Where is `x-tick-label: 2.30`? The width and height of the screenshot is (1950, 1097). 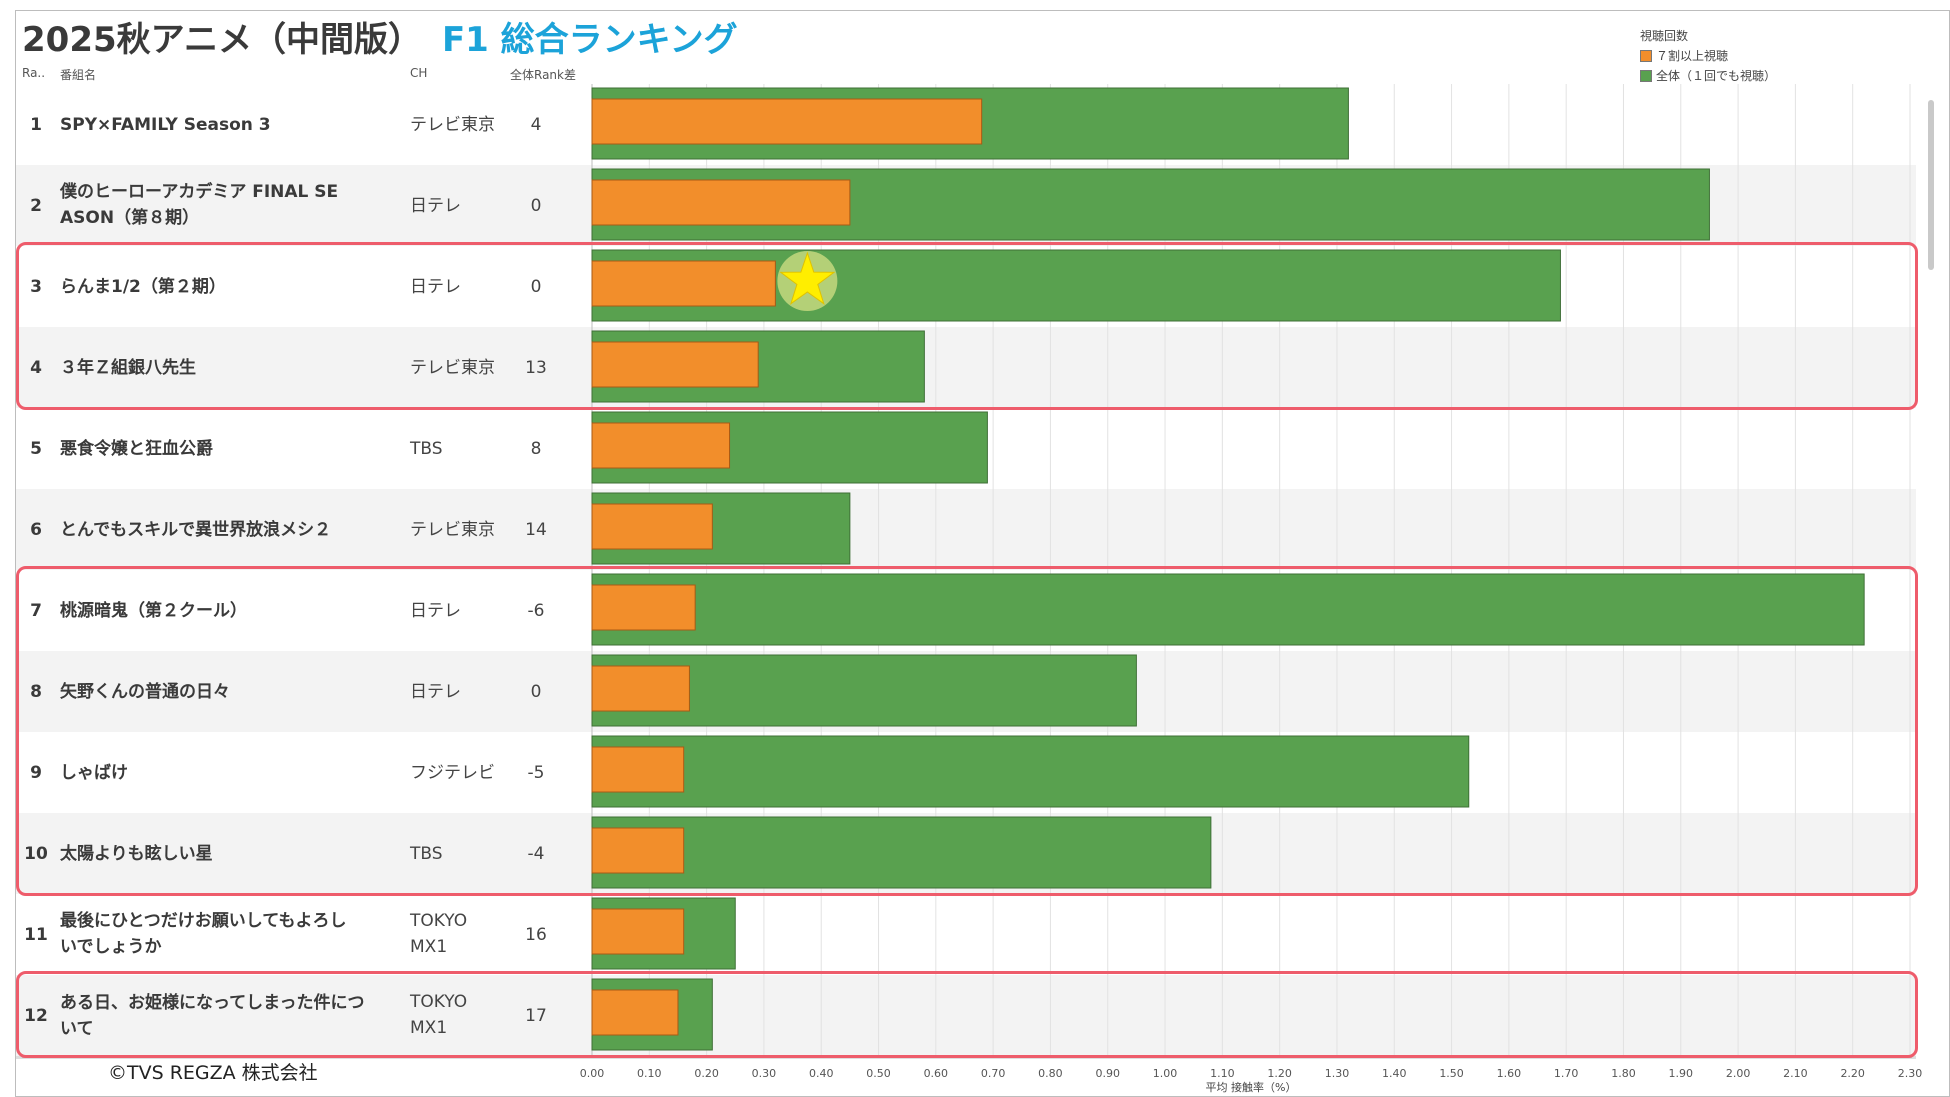
x-tick-label: 2.30 is located at coordinates (1910, 1073).